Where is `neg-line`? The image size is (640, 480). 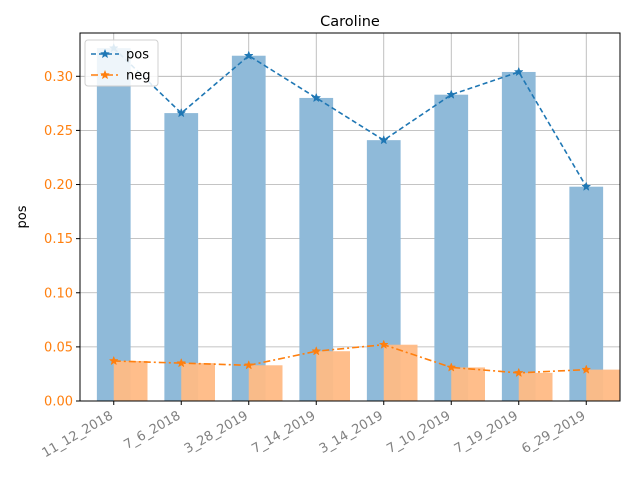
neg-line is located at coordinates (350, 358).